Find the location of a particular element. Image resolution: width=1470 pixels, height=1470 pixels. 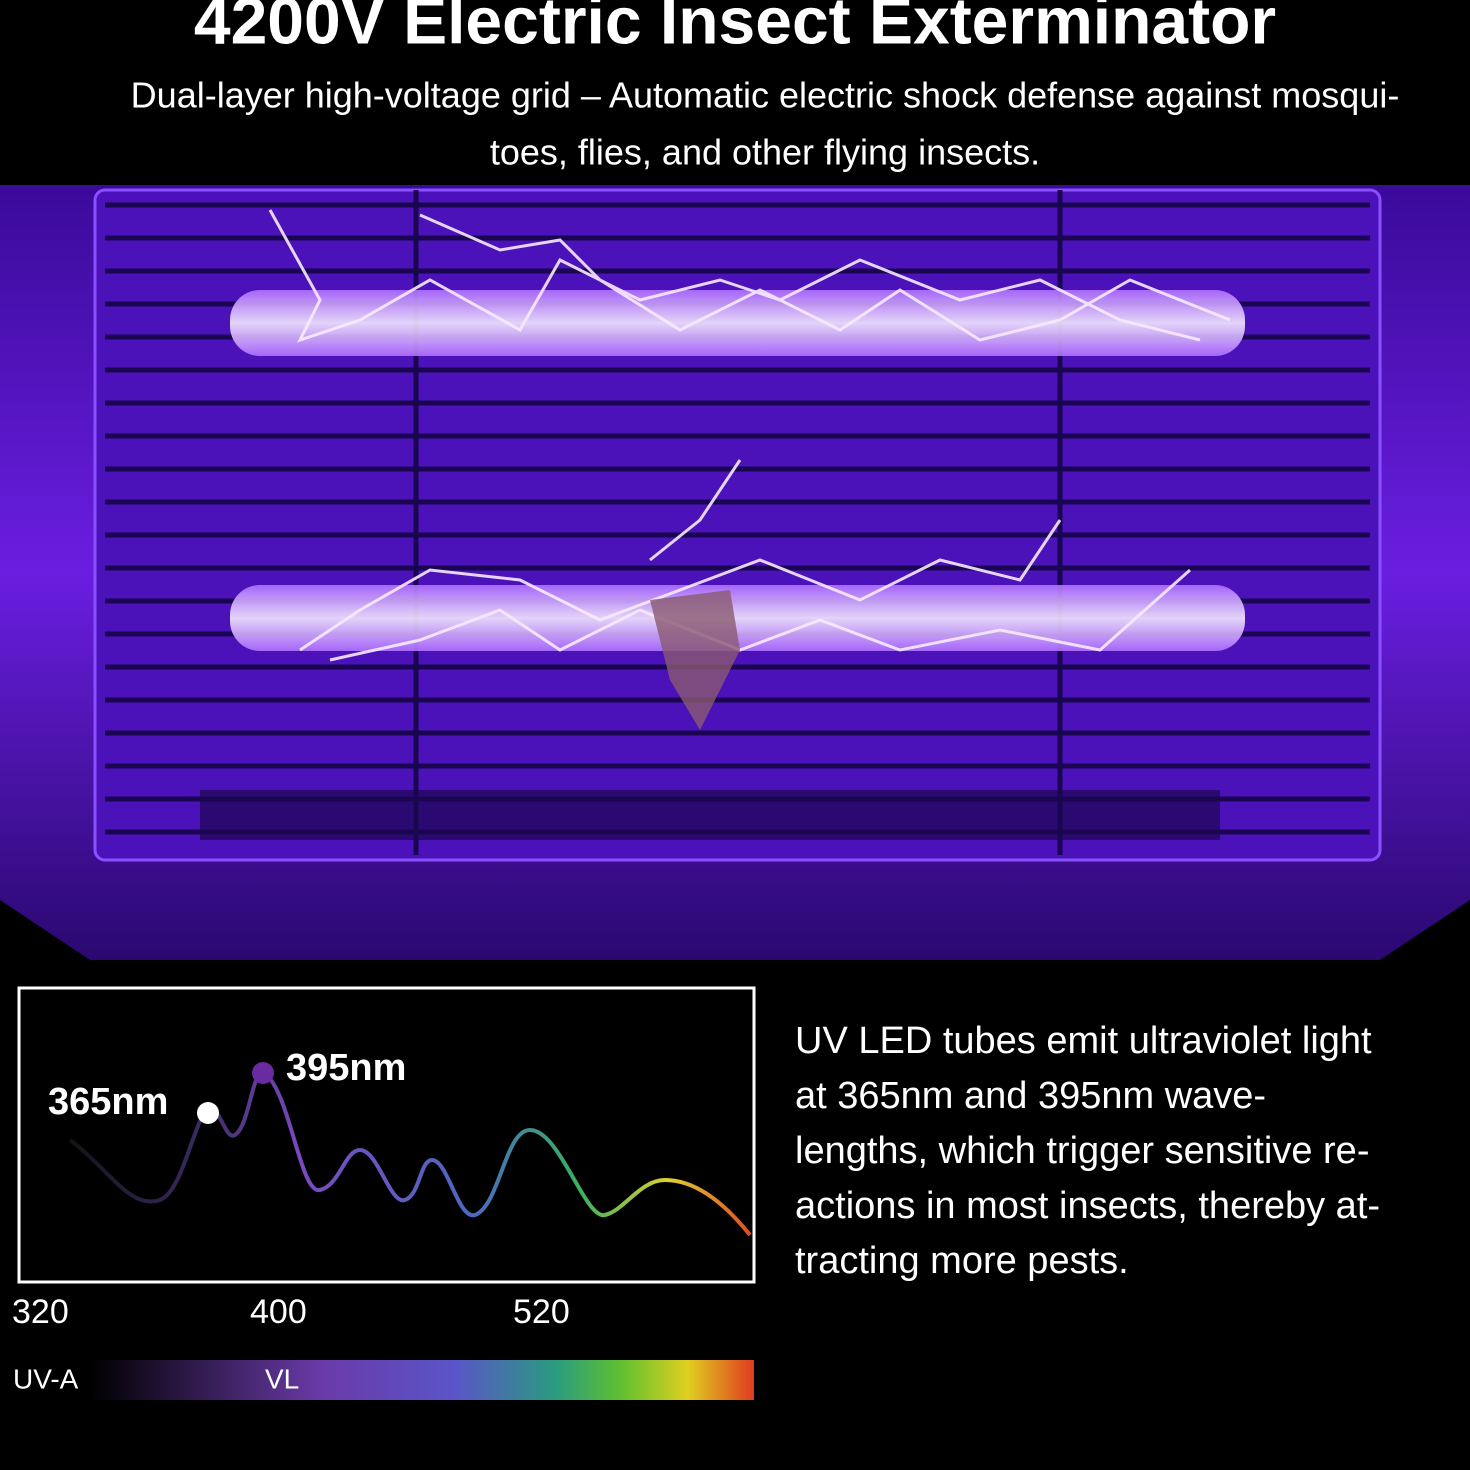

scale-label: 520 is located at coordinates (541, 1312).